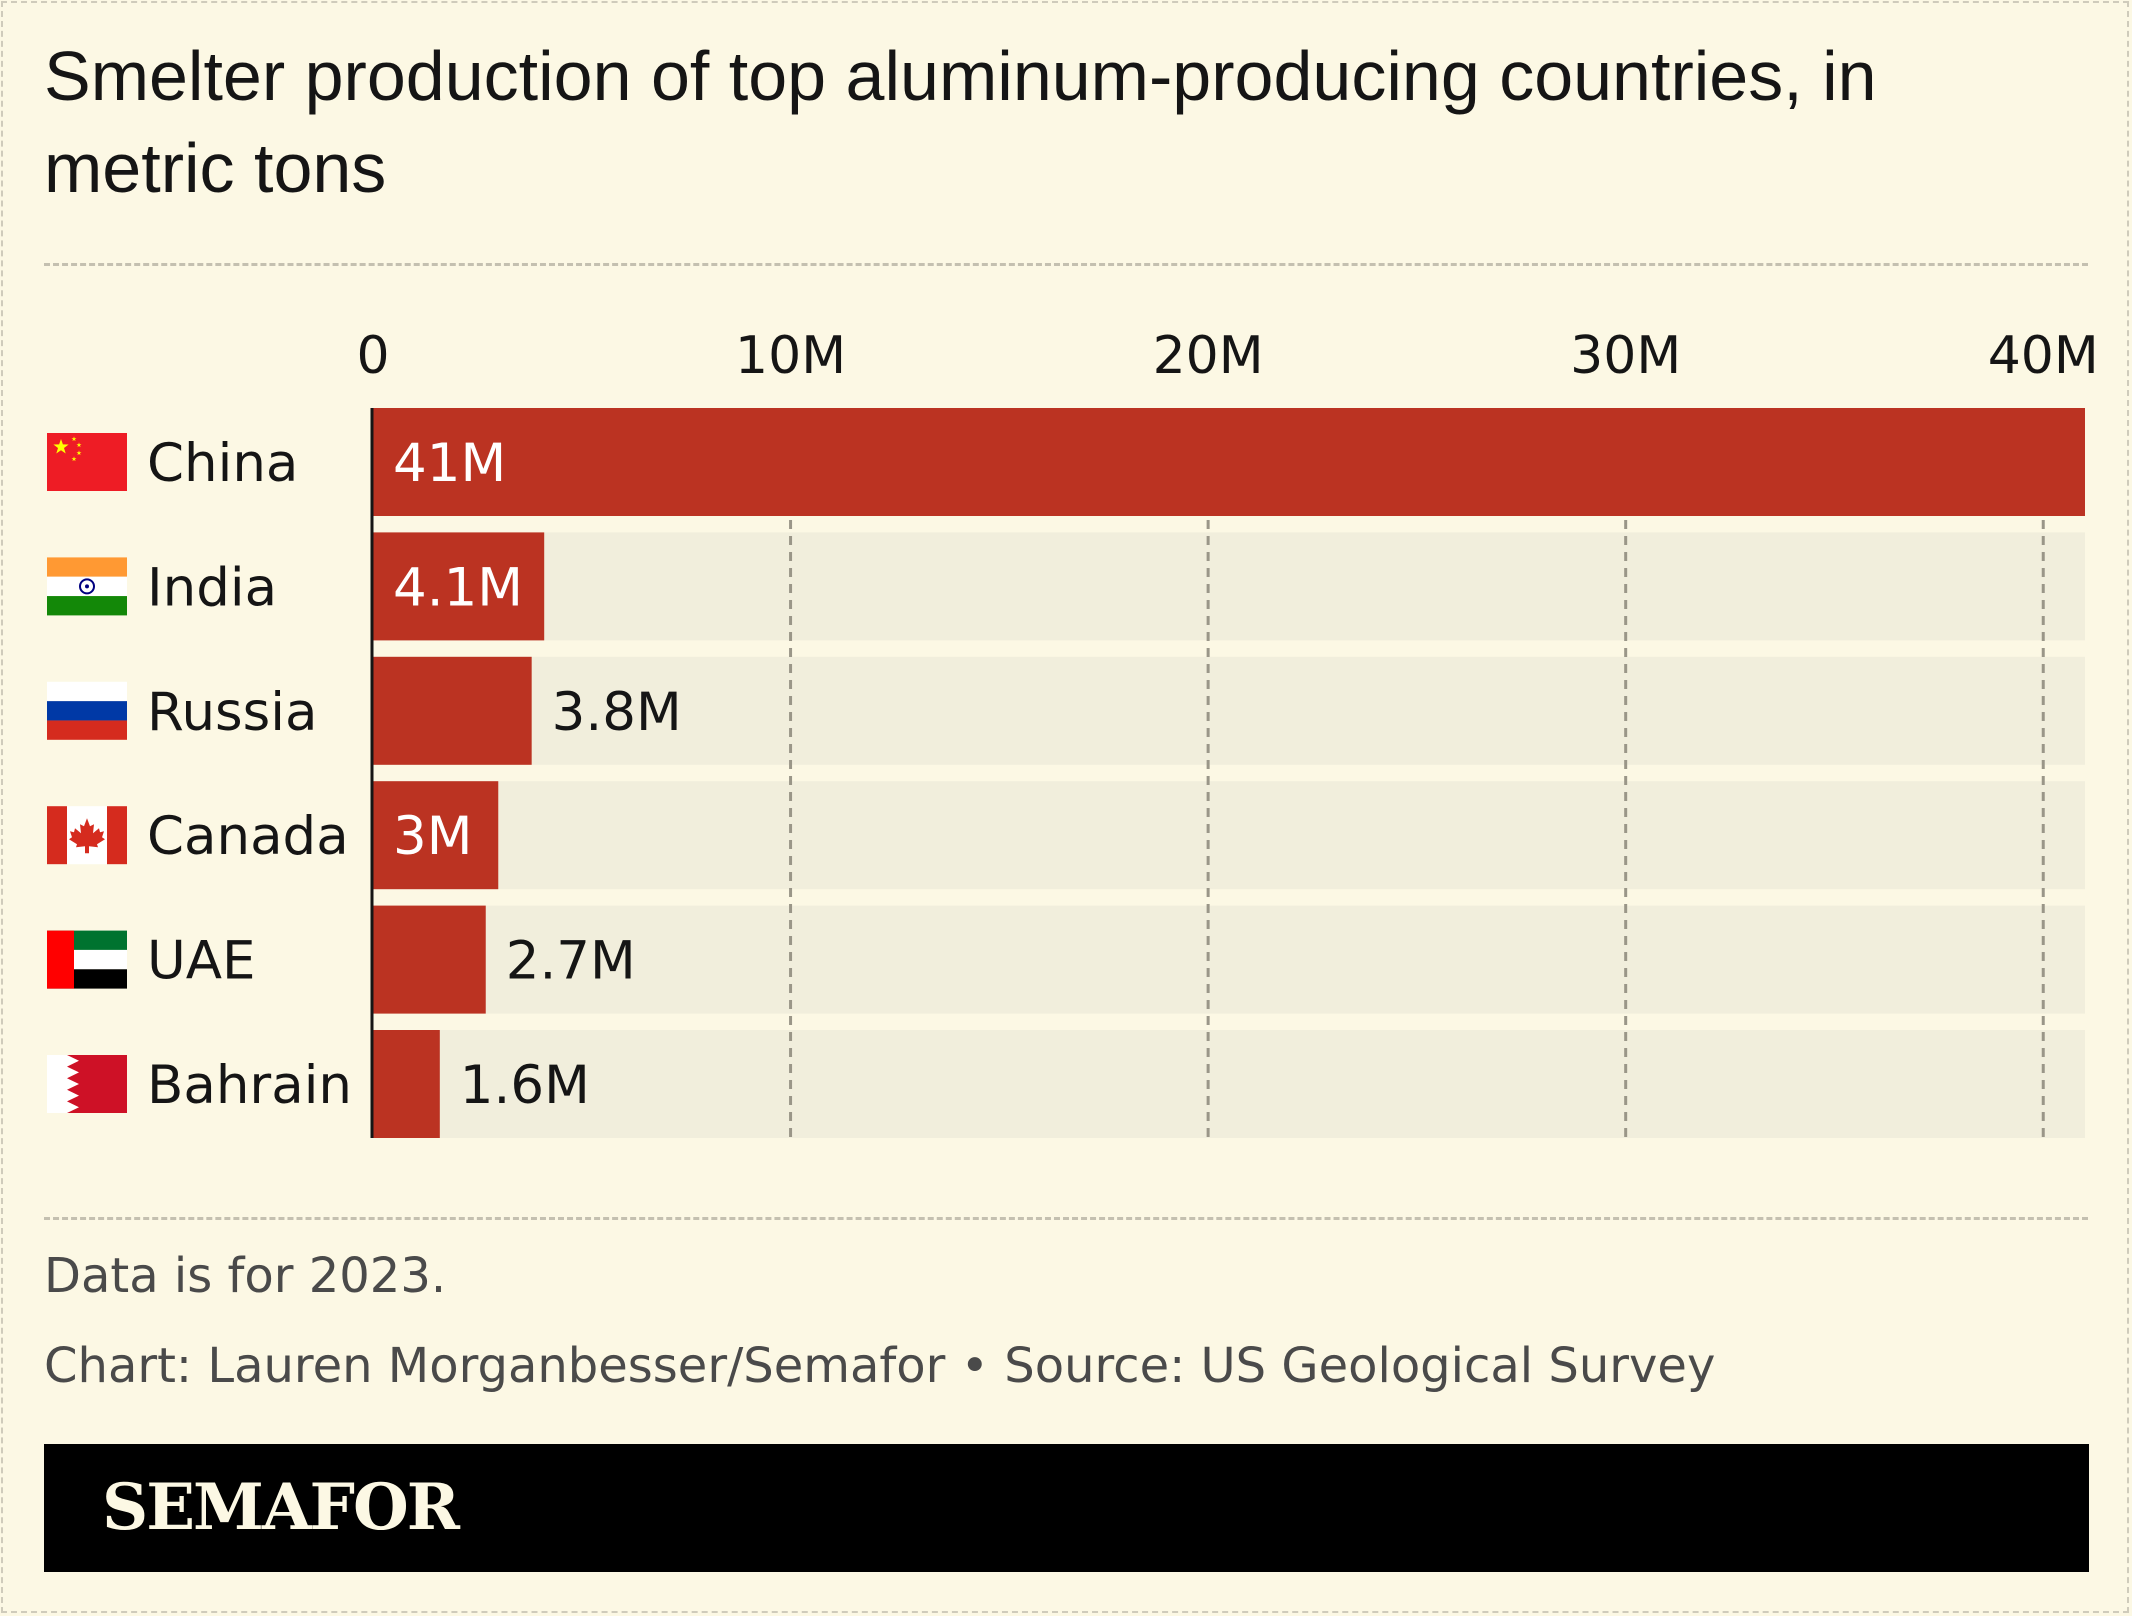 Image resolution: width=2132 pixels, height=1616 pixels. Describe the element at coordinates (212, 587) in the screenshot. I see `category-label: India` at that location.